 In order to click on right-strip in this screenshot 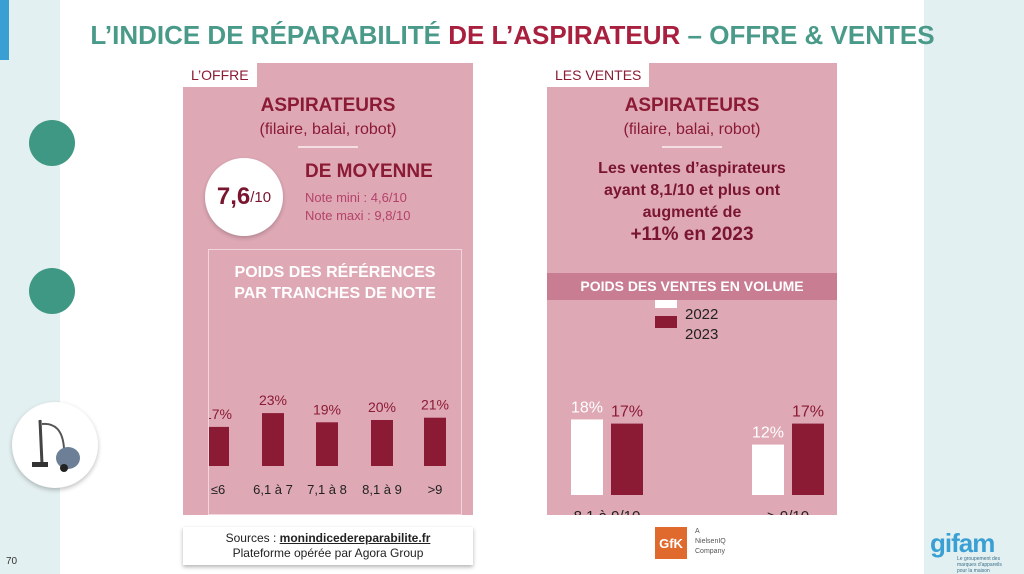, I will do `click(974, 287)`.